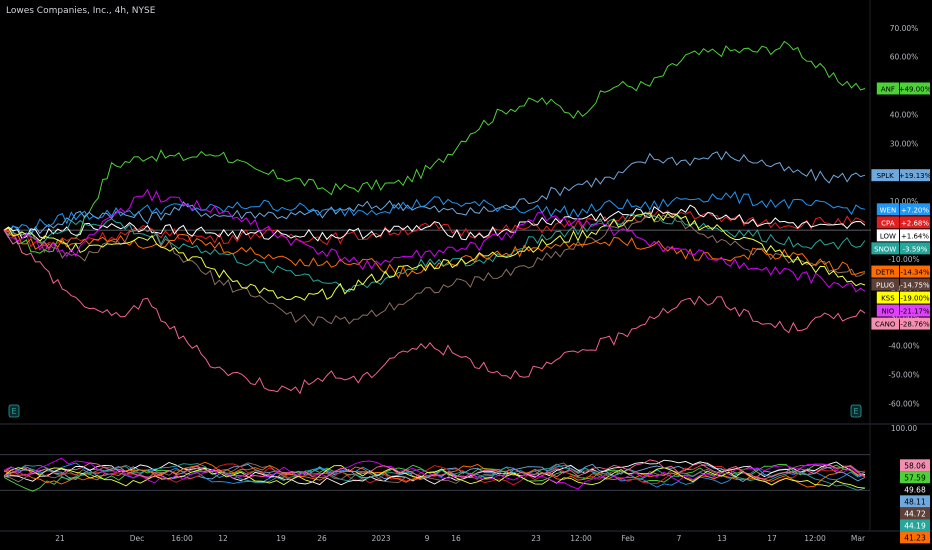  Describe the element at coordinates (60, 538) in the screenshot. I see `x-tick-label: 21` at that location.